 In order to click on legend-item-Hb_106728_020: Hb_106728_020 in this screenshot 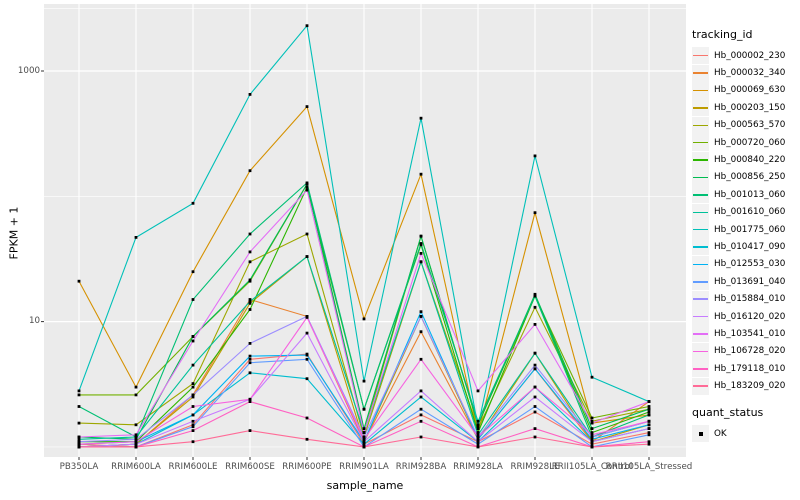, I will do `click(745, 351)`.